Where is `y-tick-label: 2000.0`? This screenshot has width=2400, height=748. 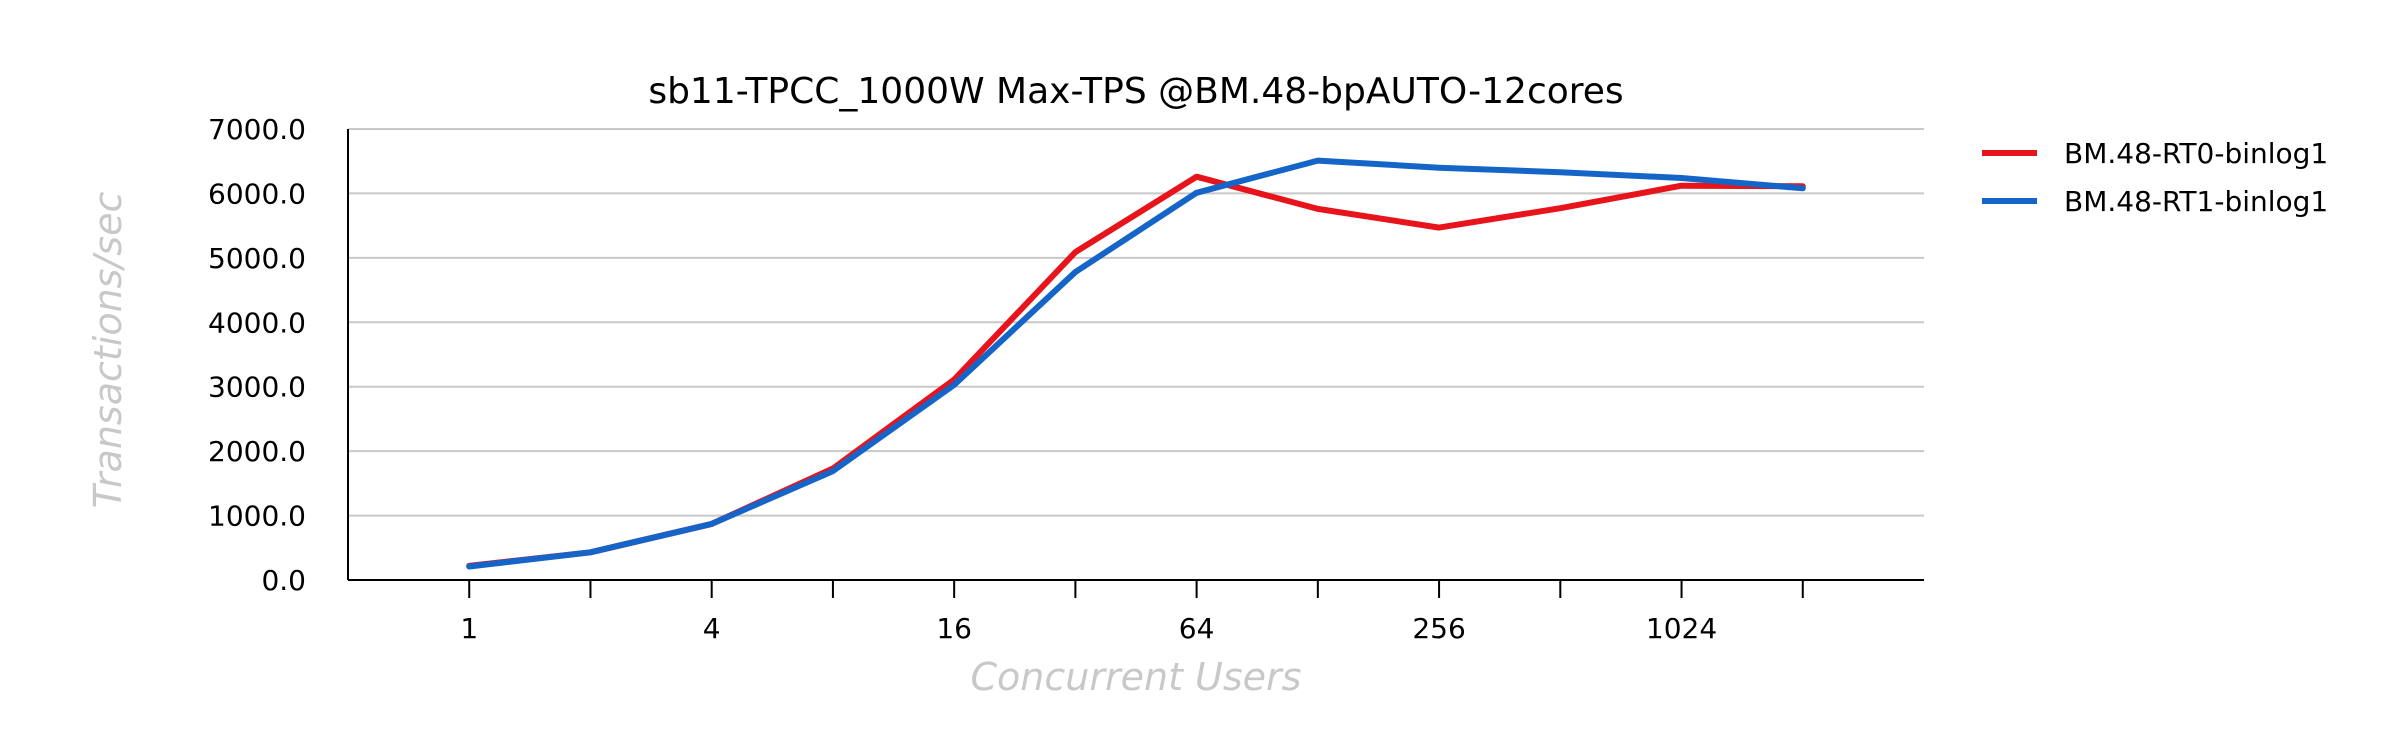
y-tick-label: 2000.0 is located at coordinates (257, 451).